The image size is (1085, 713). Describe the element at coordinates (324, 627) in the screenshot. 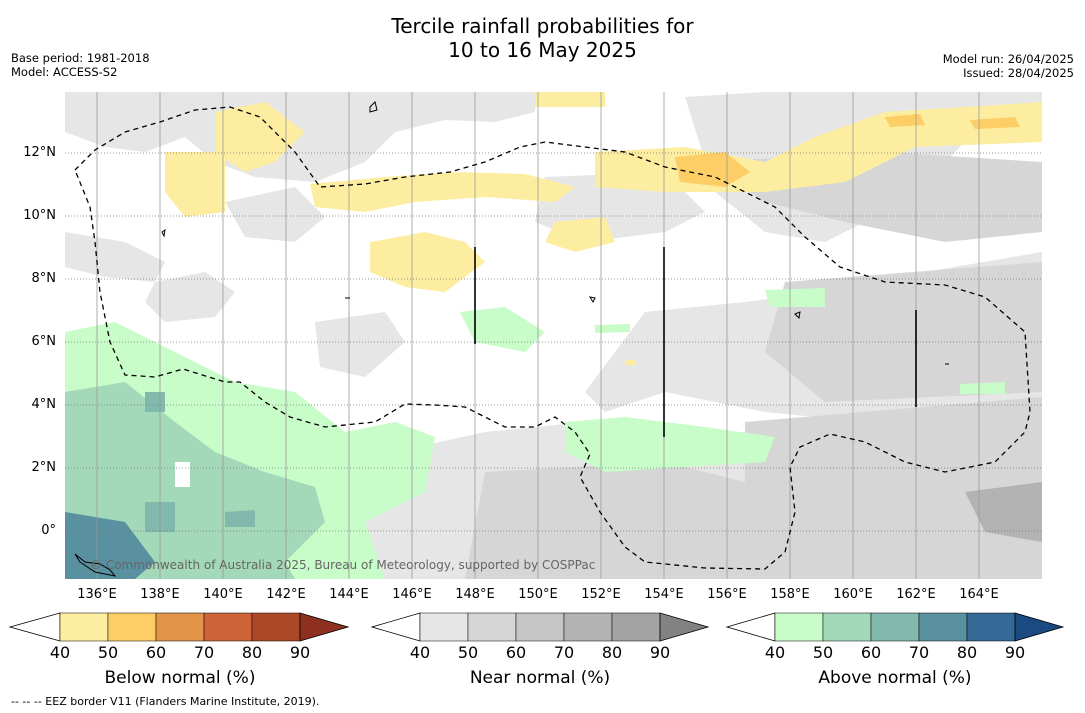

I see `colorbar-below-max-cap` at that location.